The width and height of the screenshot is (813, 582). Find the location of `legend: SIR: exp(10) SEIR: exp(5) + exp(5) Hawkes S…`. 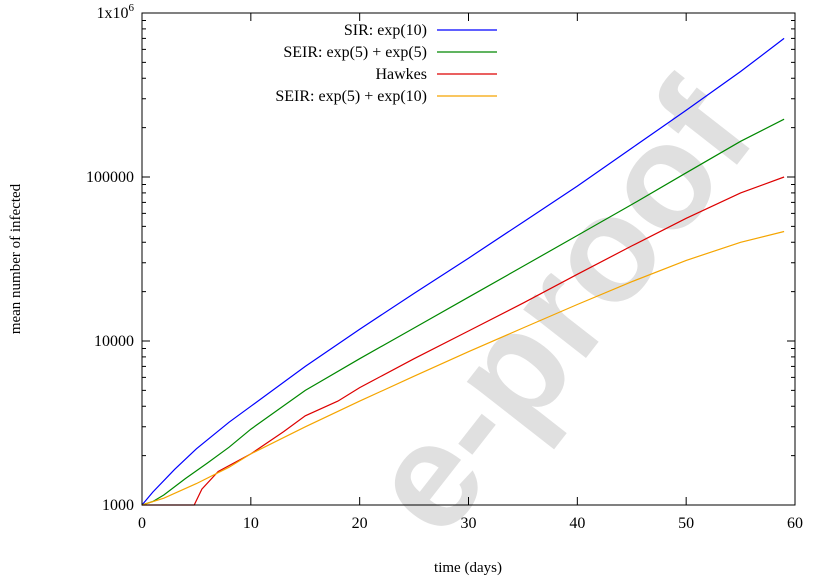

legend: SIR: exp(10) SEIR: exp(5) + exp(5) Hawkes S… is located at coordinates (386, 63).